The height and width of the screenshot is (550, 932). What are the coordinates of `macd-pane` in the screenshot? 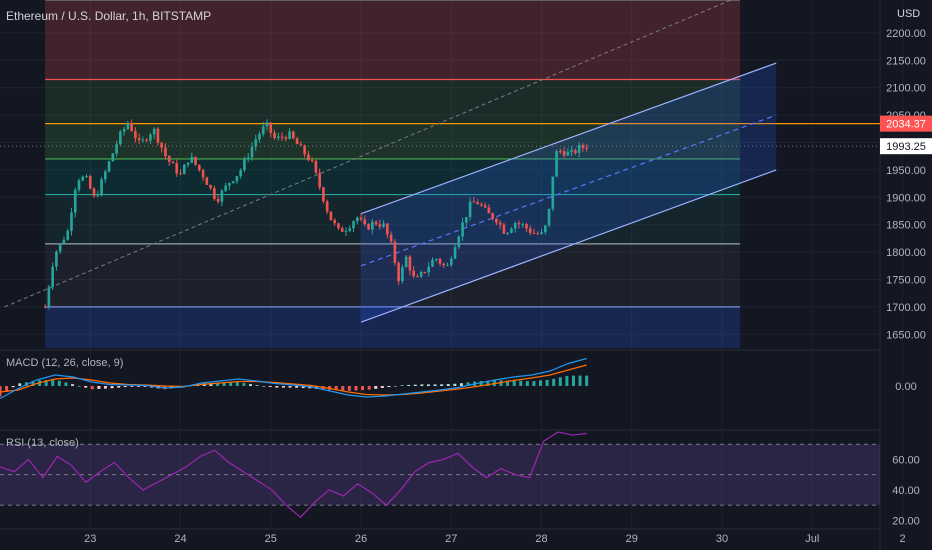 It's located at (294, 378).